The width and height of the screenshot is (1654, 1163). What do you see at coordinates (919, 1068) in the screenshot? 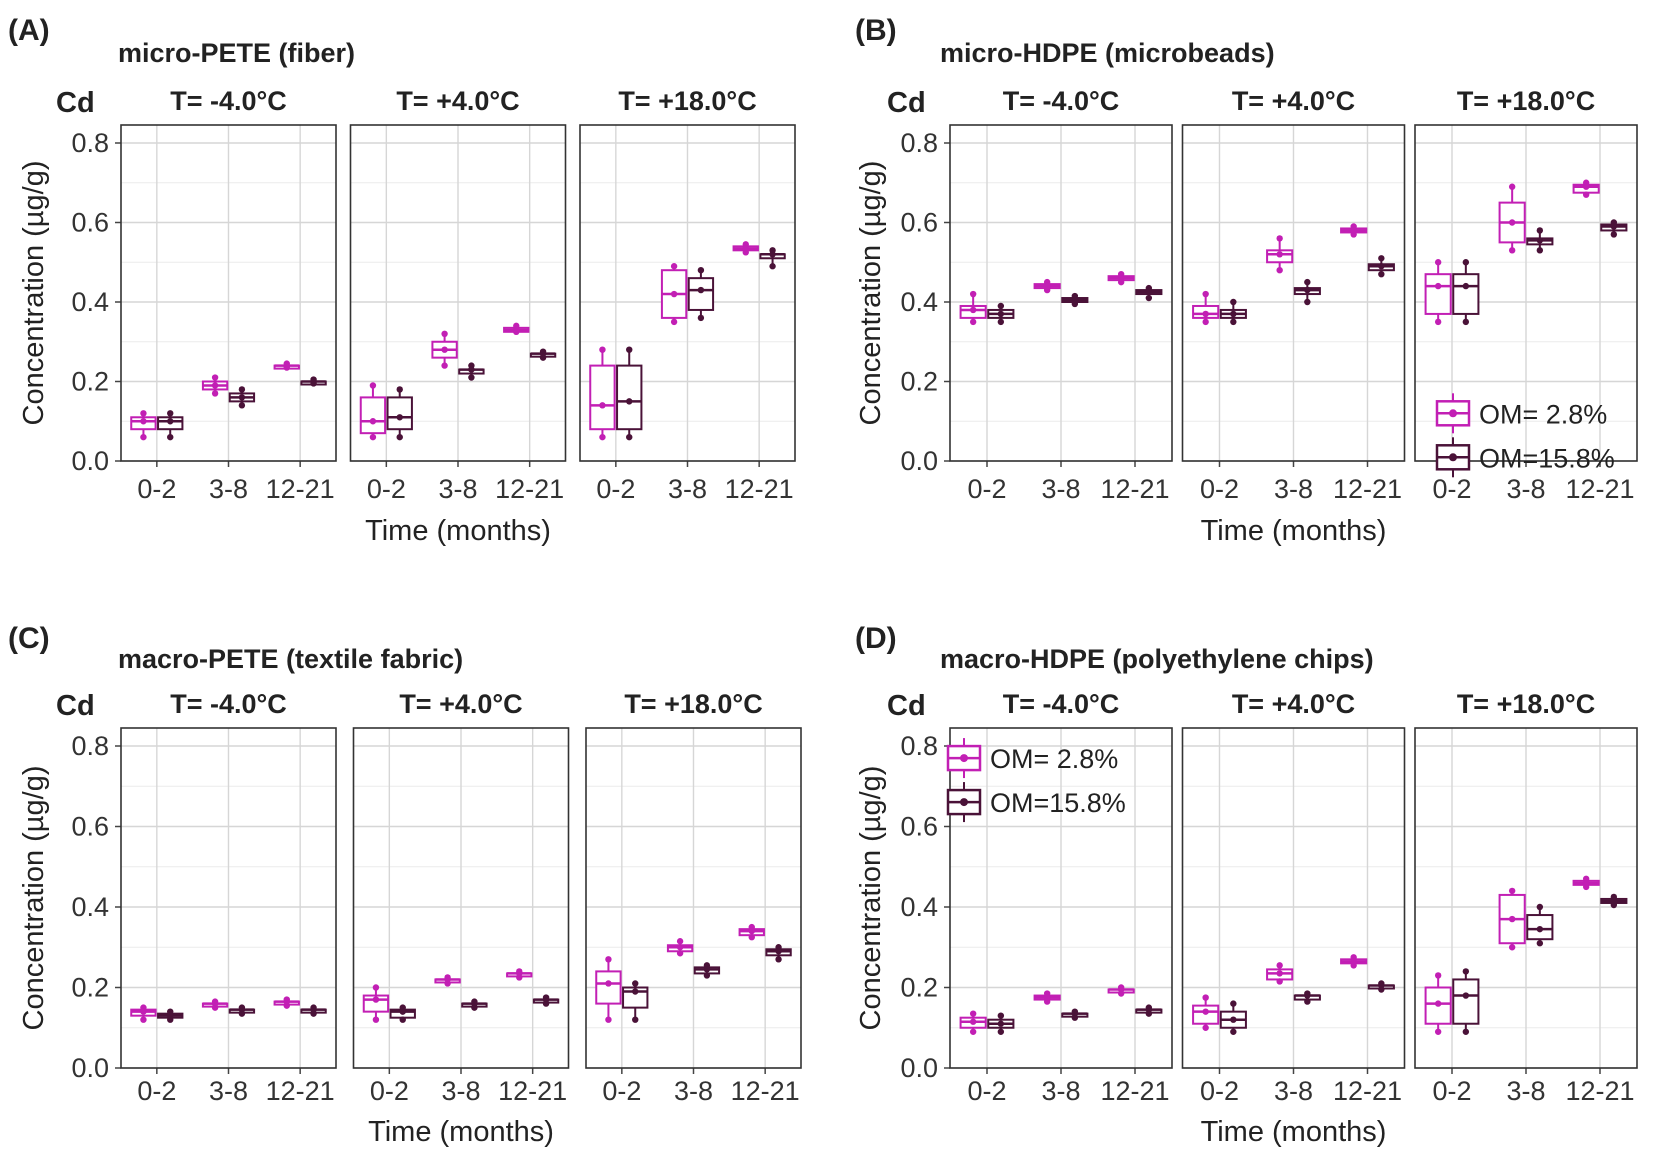
I see `y-tick-label: 0.0` at bounding box center [919, 1068].